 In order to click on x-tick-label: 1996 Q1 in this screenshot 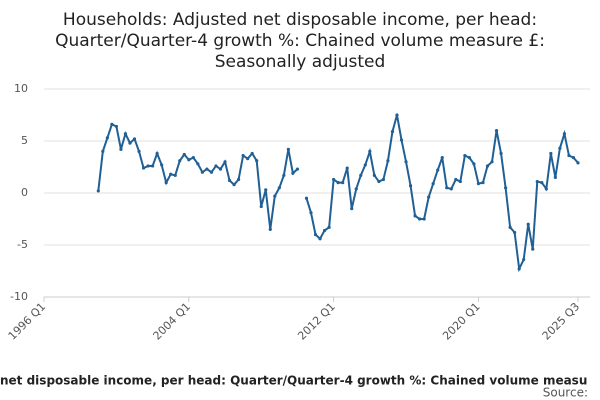, I will do `click(27, 321)`.